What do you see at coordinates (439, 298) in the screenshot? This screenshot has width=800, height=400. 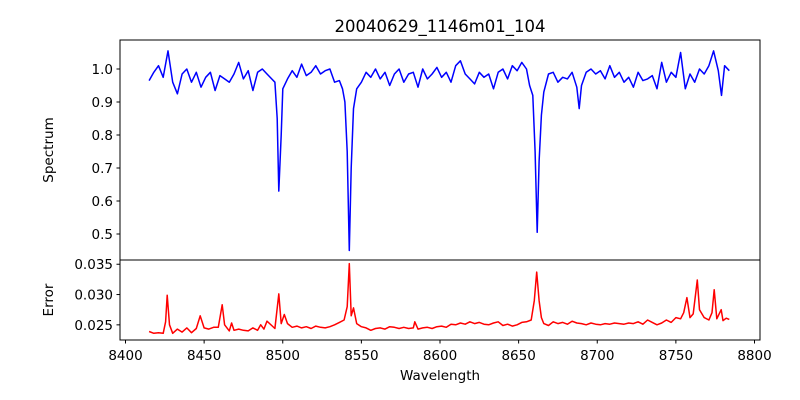 I see `error-series-line` at bounding box center [439, 298].